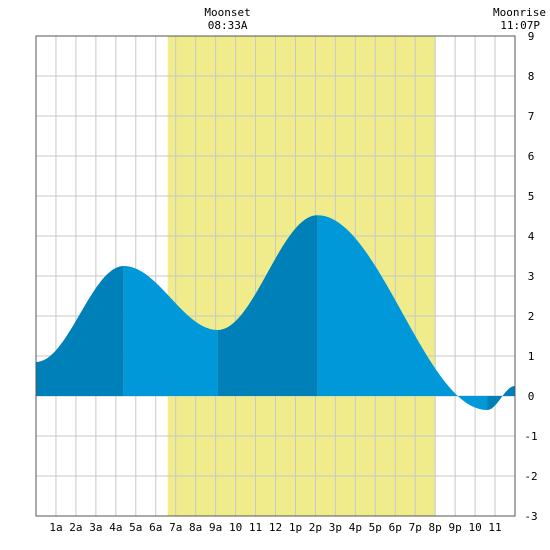 This screenshot has height=550, width=550. Describe the element at coordinates (531, 356) in the screenshot. I see `y-tick-label: 1` at that location.